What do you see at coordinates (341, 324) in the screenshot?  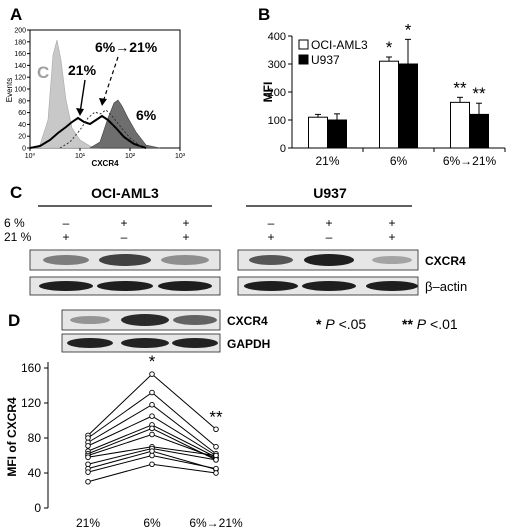 I see `legend-sig-one: * P <.05` at bounding box center [341, 324].